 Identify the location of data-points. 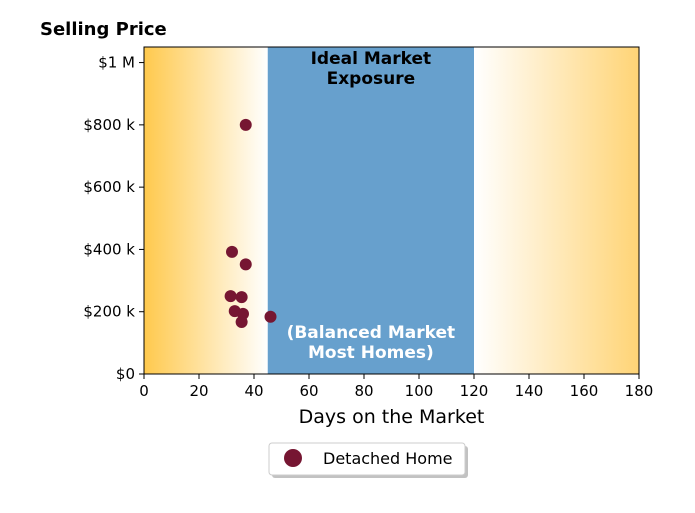
(250, 223).